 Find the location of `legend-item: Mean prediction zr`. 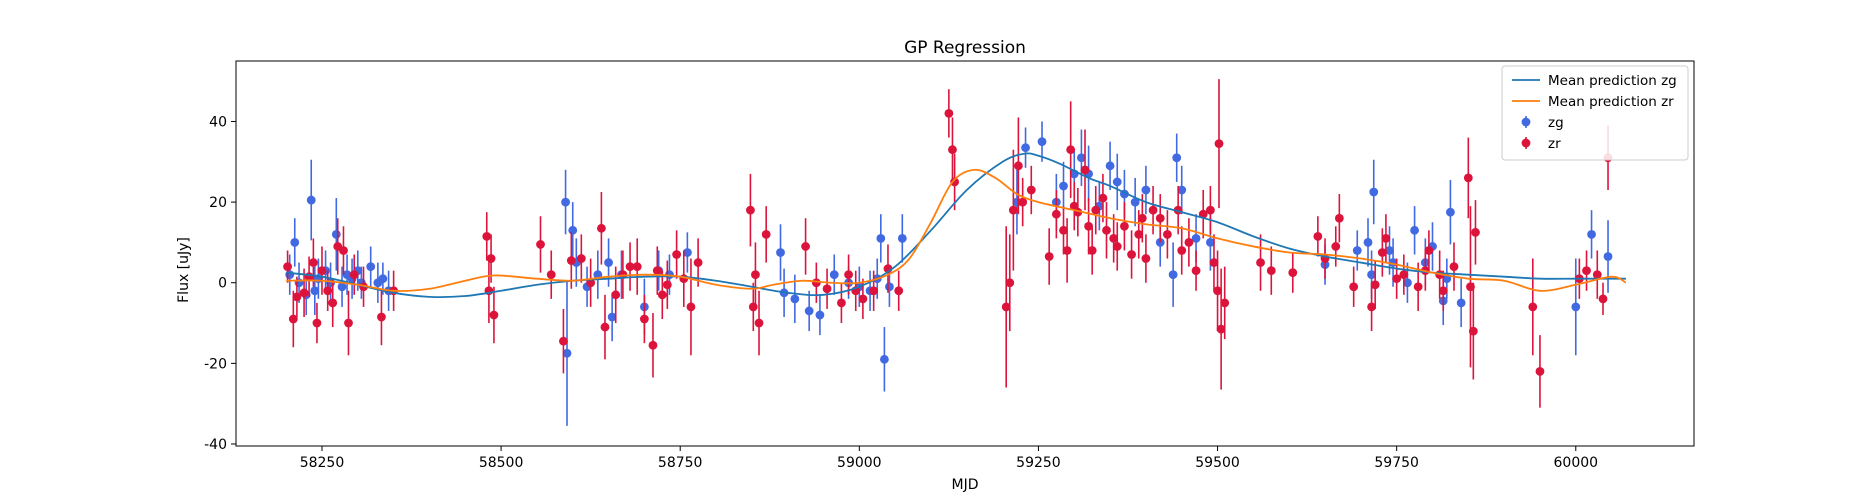

legend-item: Mean prediction zr is located at coordinates (1593, 102).